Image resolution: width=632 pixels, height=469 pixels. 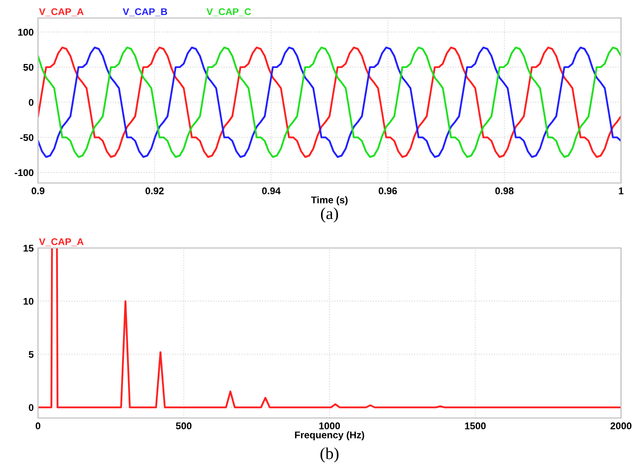 What do you see at coordinates (38, 426) in the screenshot?
I see `x-tick-label: 0` at bounding box center [38, 426].